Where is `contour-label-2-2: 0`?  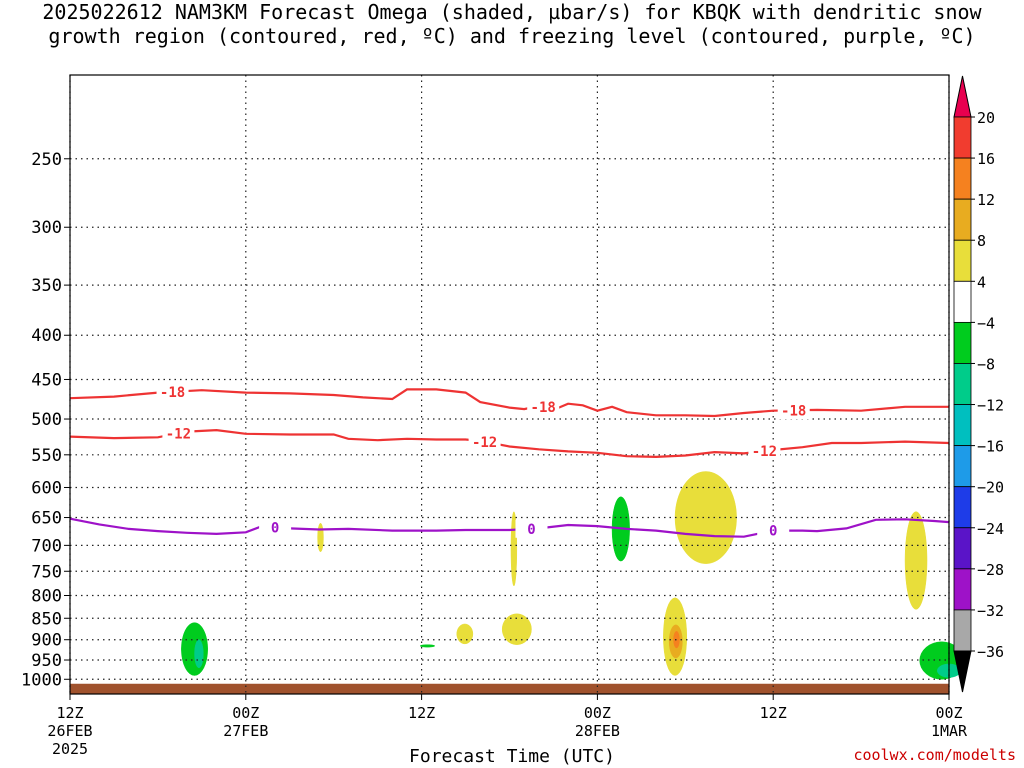
contour-label-2-2: 0 is located at coordinates (773, 532).